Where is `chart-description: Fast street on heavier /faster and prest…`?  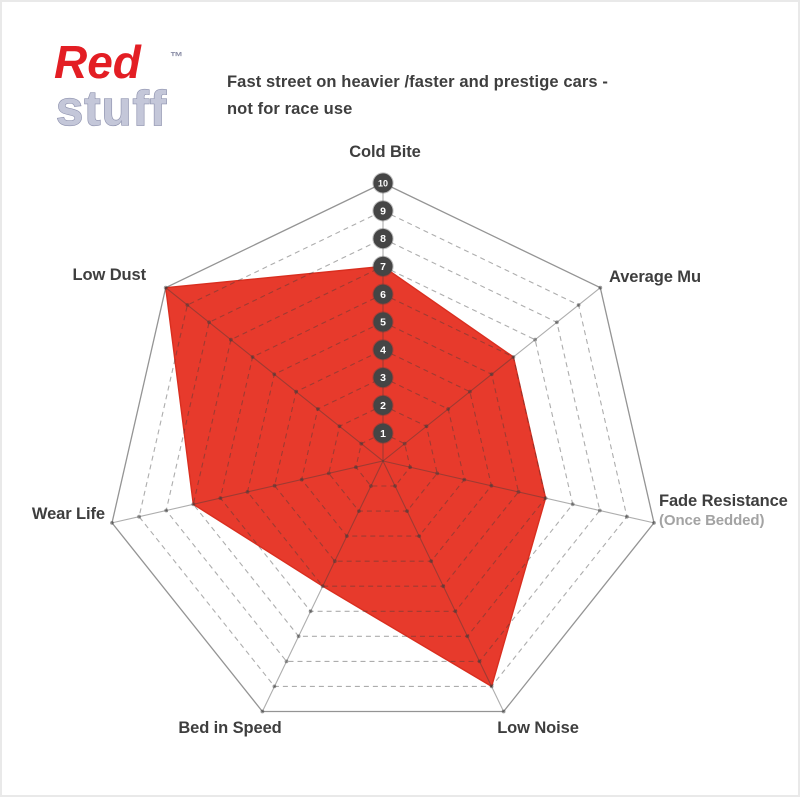 chart-description: Fast street on heavier /faster and prest… is located at coordinates (417, 95).